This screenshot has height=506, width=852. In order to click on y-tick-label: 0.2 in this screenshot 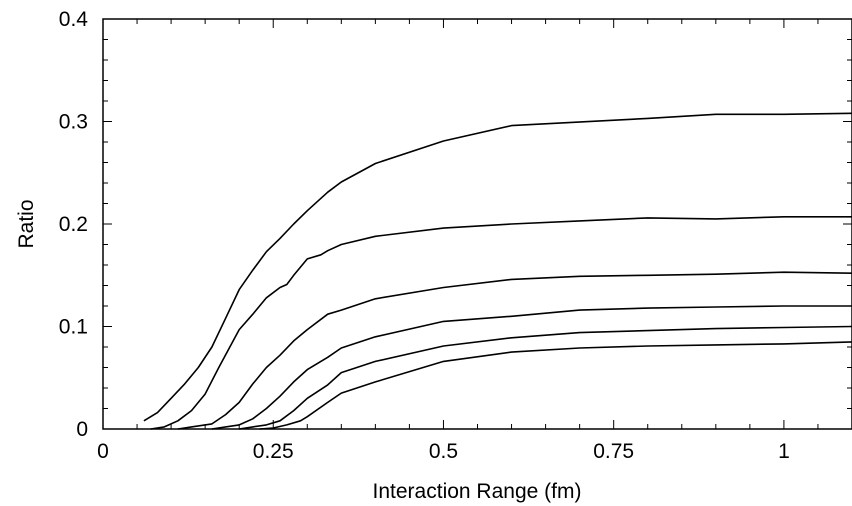, I will do `click(73, 224)`.